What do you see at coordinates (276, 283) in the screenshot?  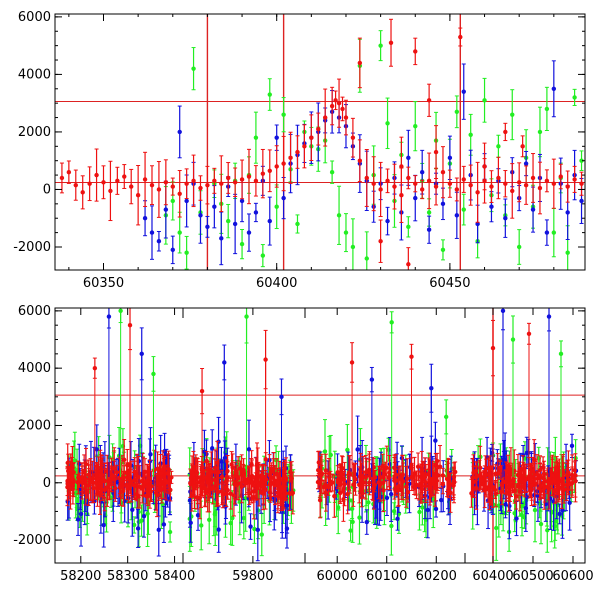 I see `x-tick-label: 60400` at bounding box center [276, 283].